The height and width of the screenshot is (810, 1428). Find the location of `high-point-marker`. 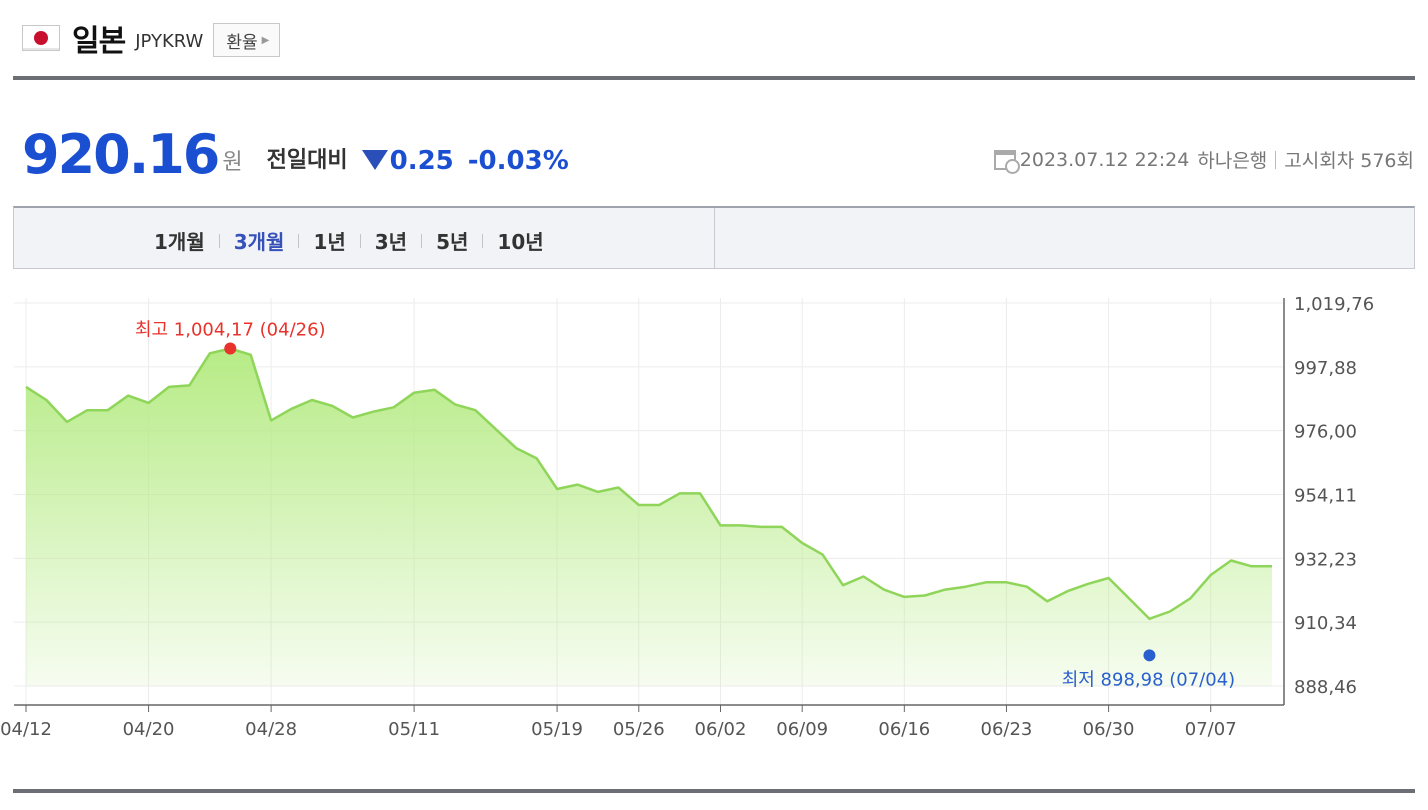

high-point-marker is located at coordinates (230, 348).